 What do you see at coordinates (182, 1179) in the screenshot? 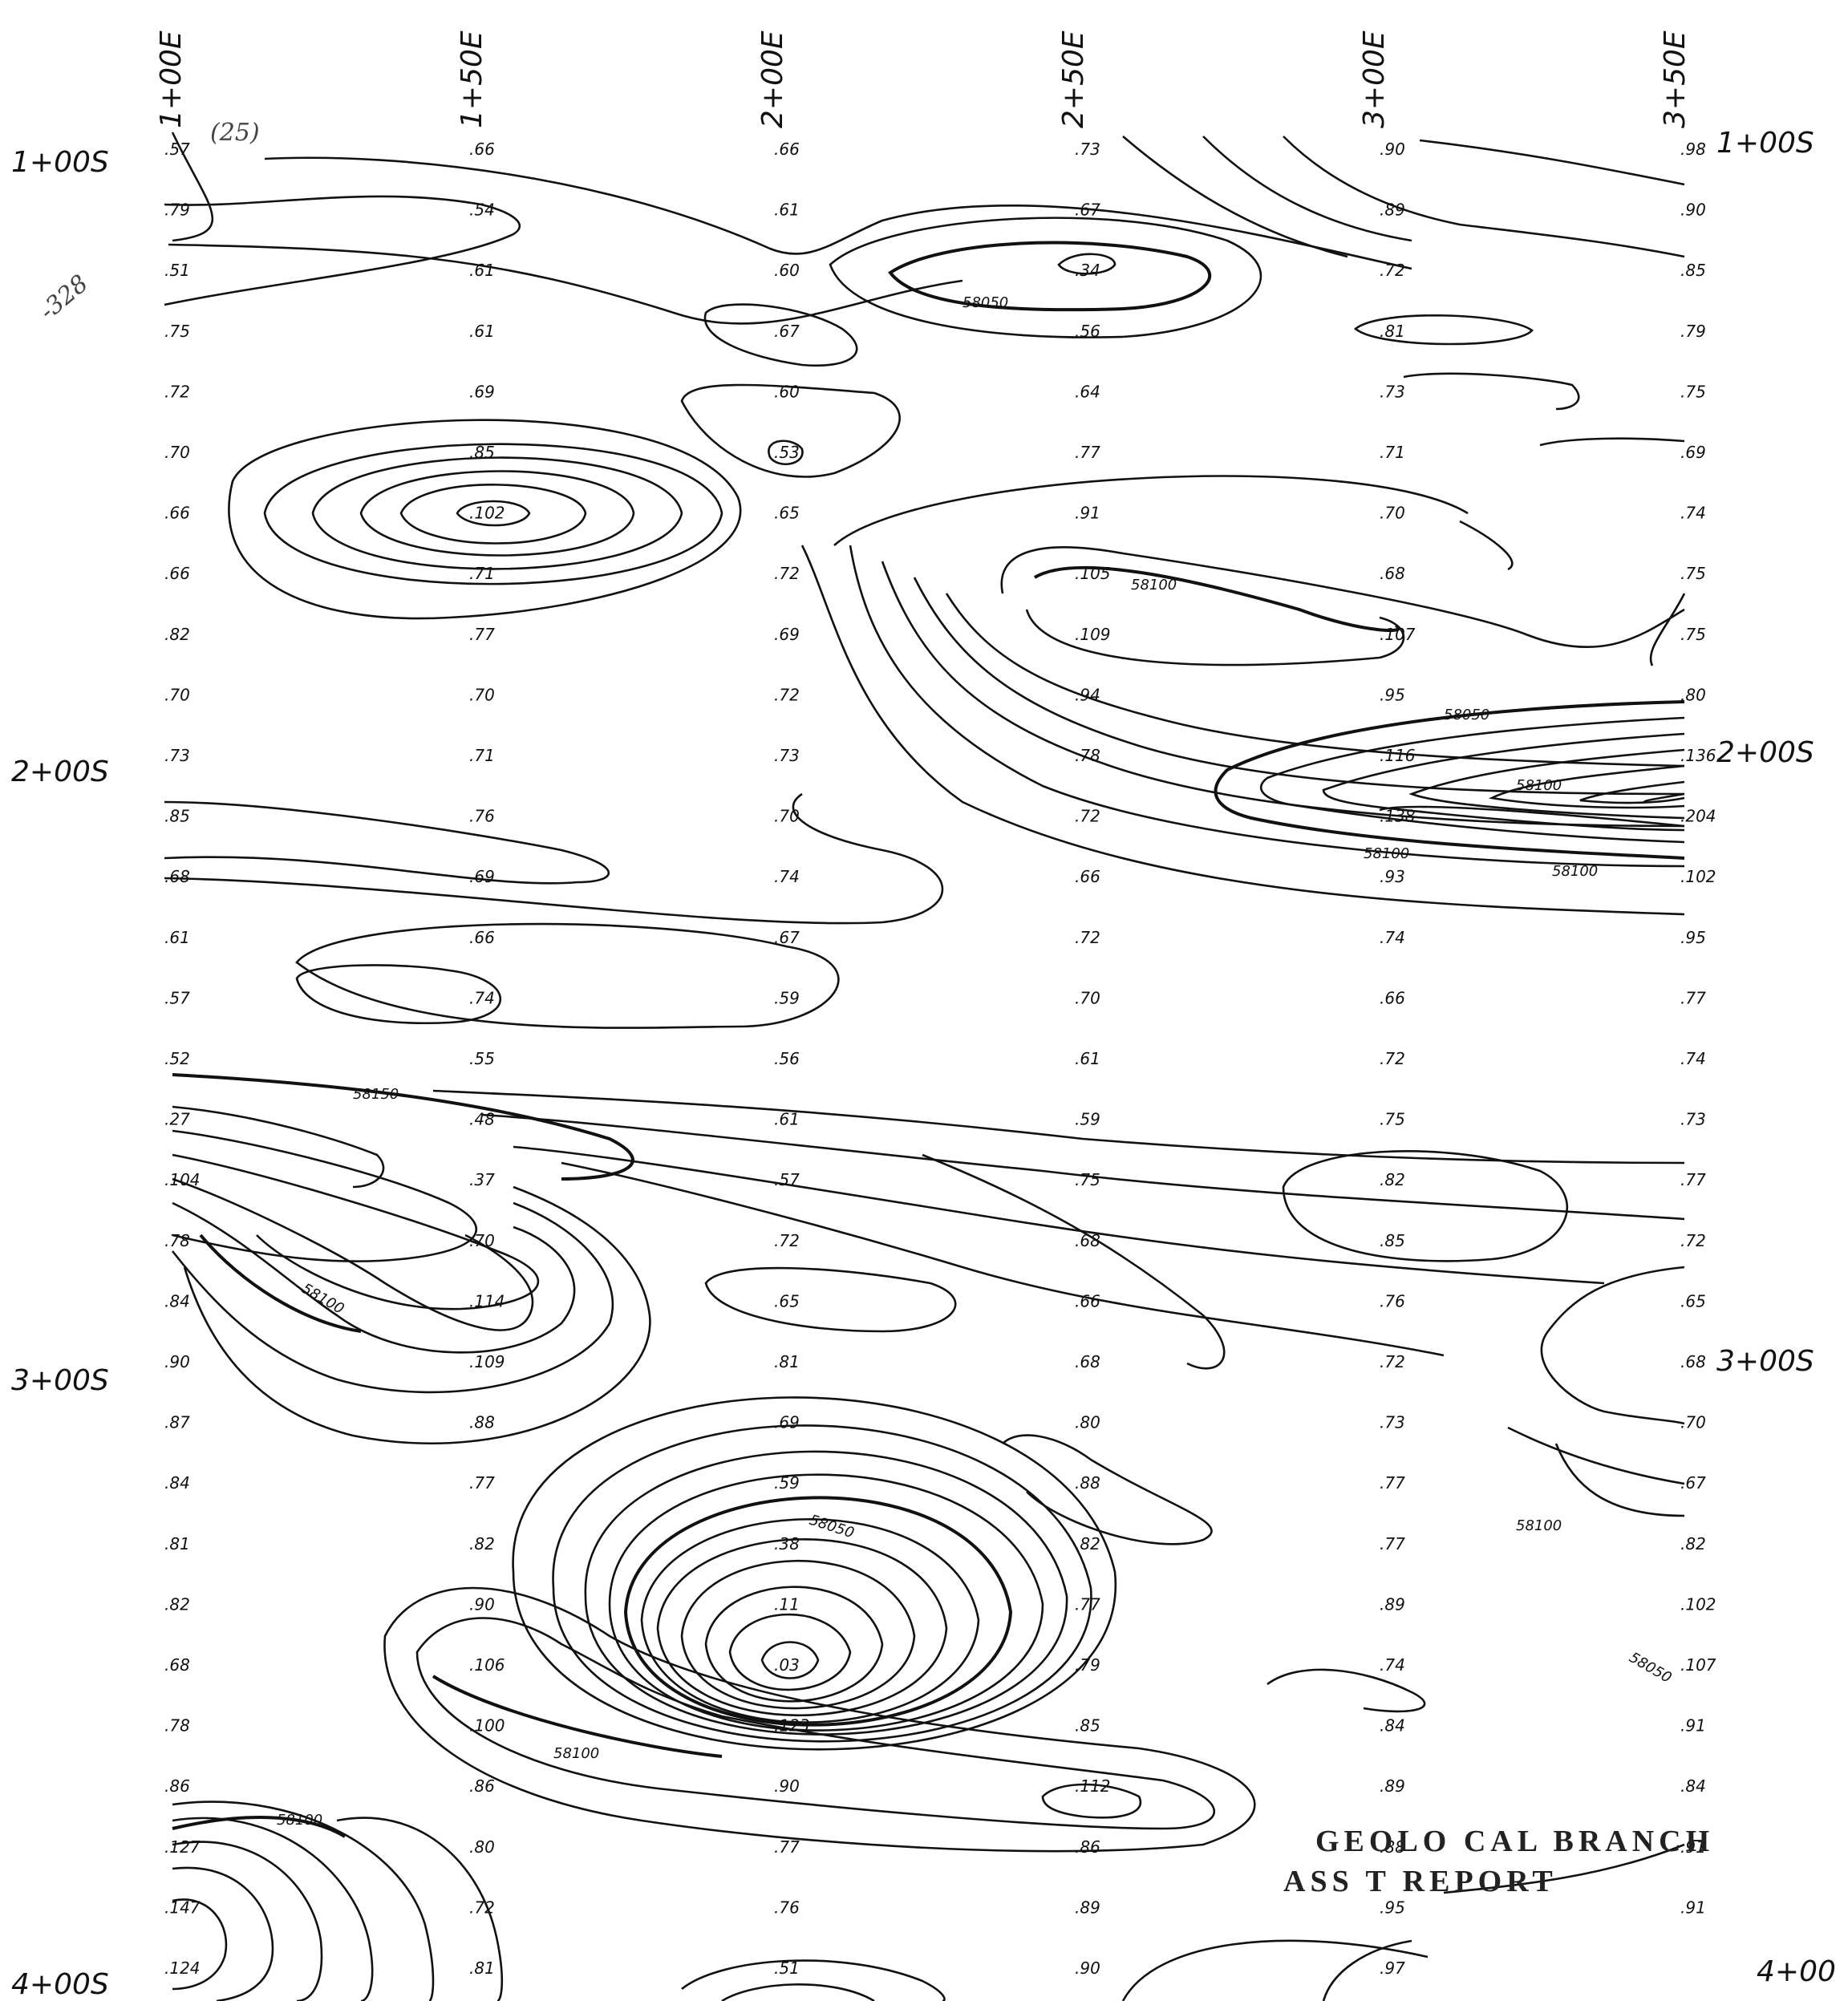
I see `station-reading: .104` at bounding box center [182, 1179].